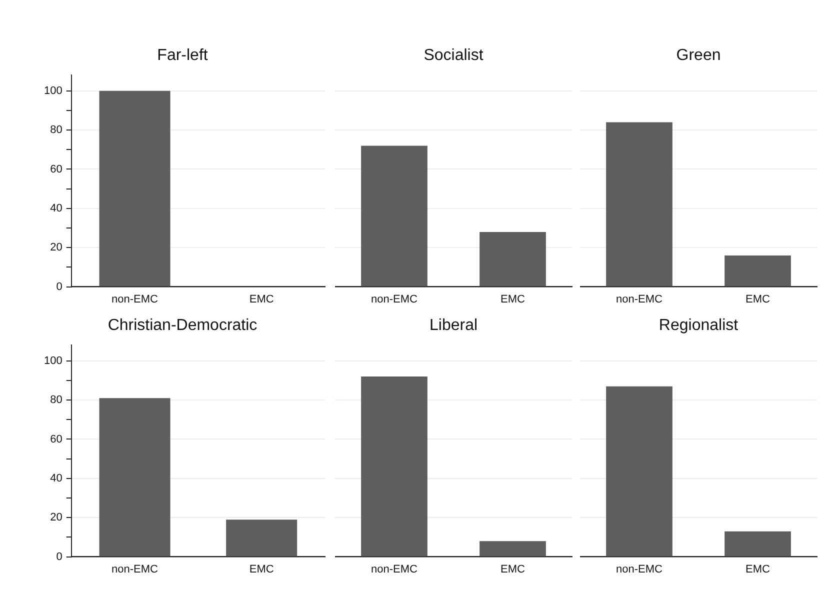  Describe the element at coordinates (698, 325) in the screenshot. I see `chart-title: Regionalist` at that location.